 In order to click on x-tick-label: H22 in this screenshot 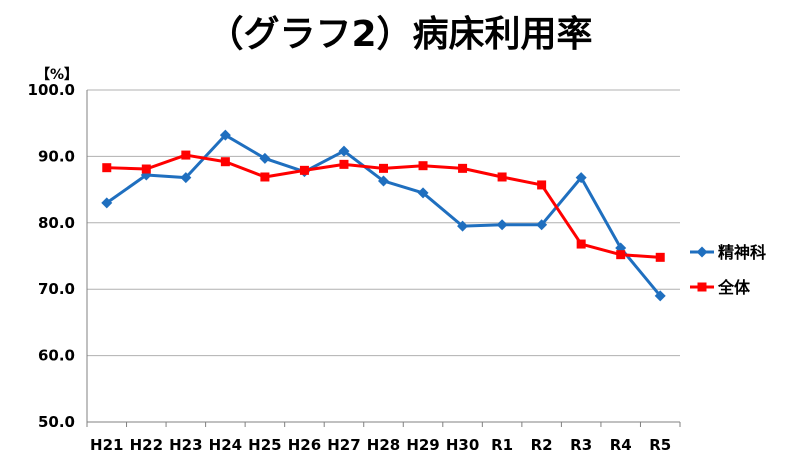, I will do `click(146, 445)`.